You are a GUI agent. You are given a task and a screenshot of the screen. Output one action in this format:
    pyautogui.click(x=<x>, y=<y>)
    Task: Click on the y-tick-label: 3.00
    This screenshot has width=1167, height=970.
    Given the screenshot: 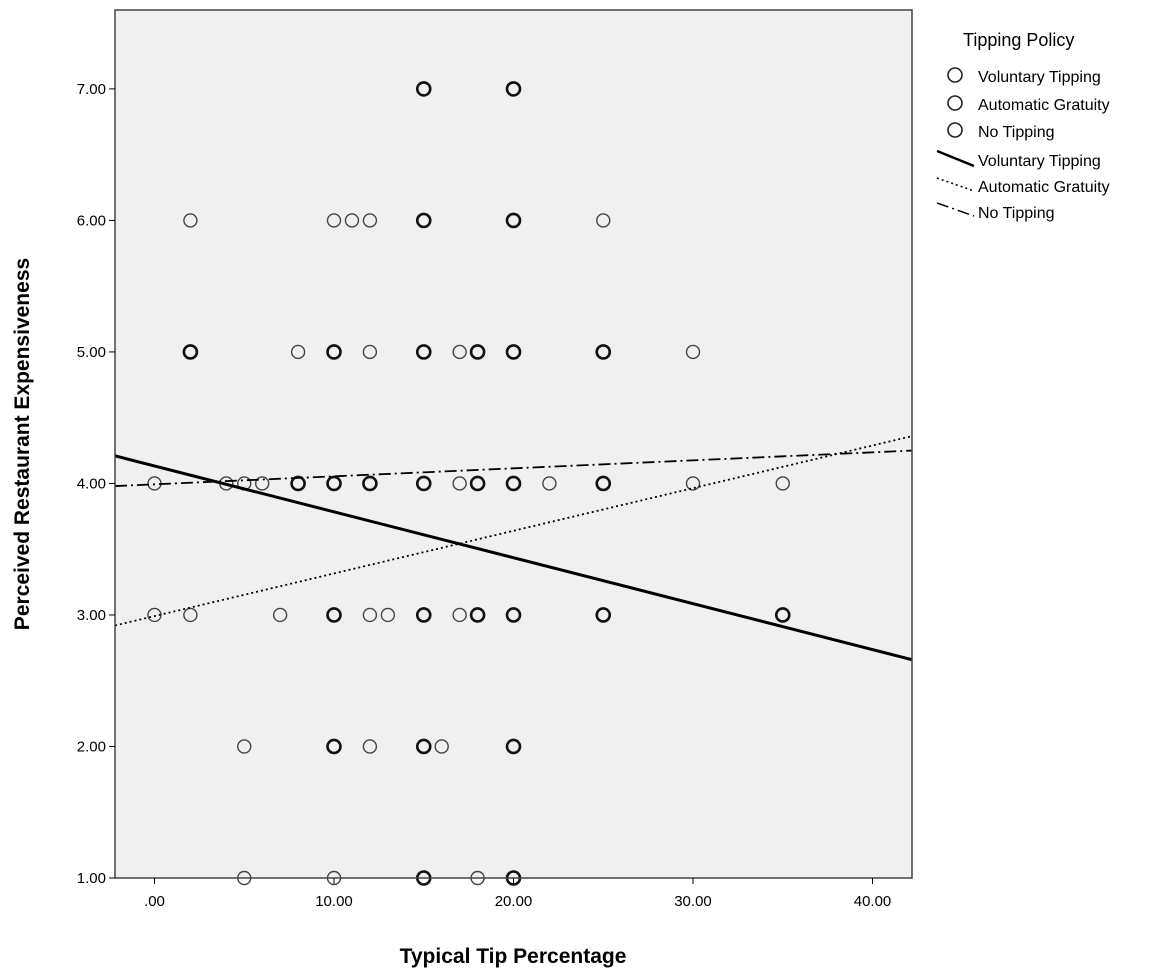 What is the action you would take?
    pyautogui.click(x=91, y=615)
    